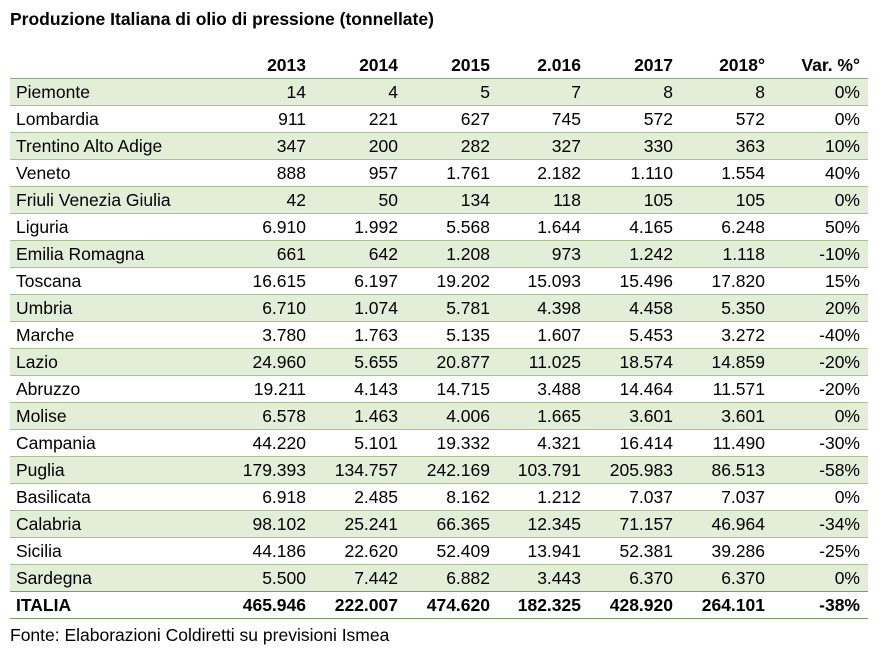 The height and width of the screenshot is (661, 888). What do you see at coordinates (820, 119) in the screenshot?
I see `variation-cell: 0%` at bounding box center [820, 119].